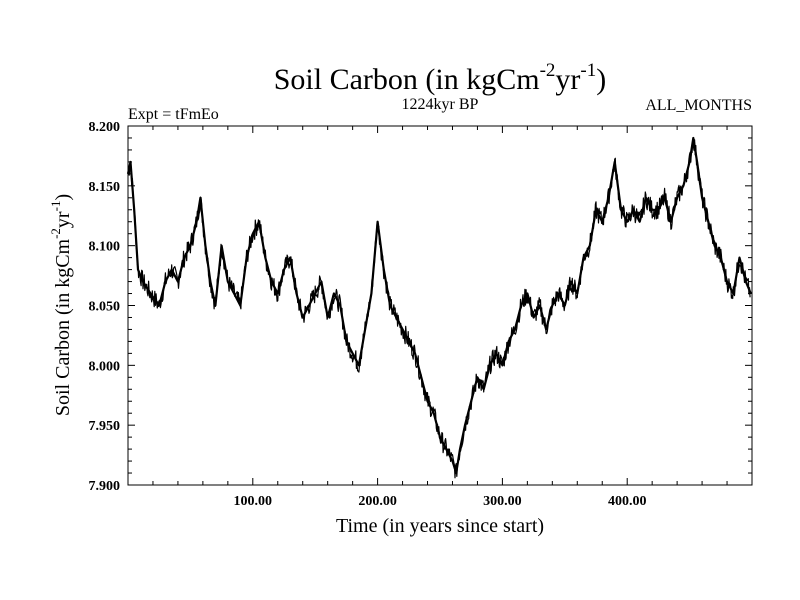 Image resolution: width=800 pixels, height=600 pixels. I want to click on y-tick-label-5: 8.150, so click(105, 187).